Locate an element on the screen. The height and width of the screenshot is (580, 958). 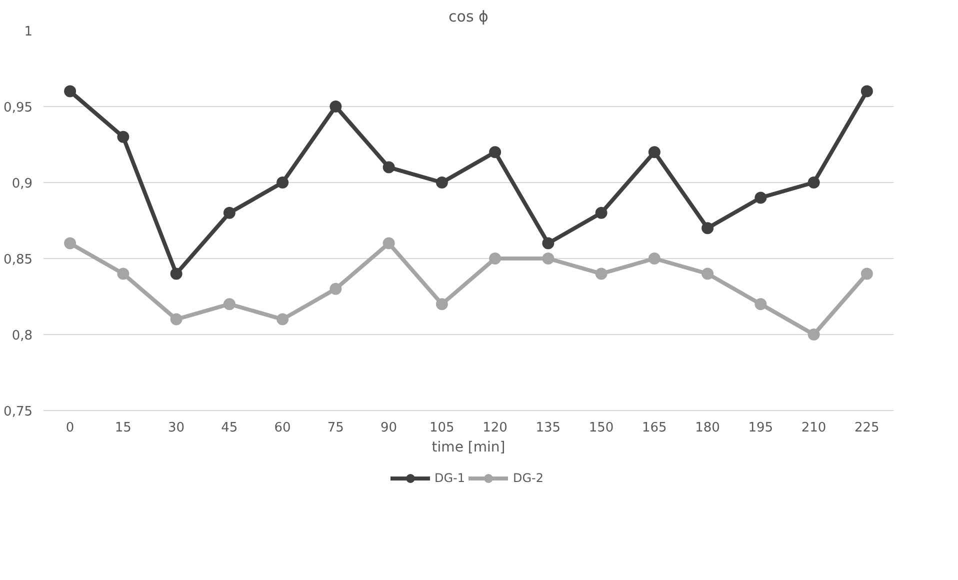
chart-title: cos ϕ is located at coordinates (468, 17).